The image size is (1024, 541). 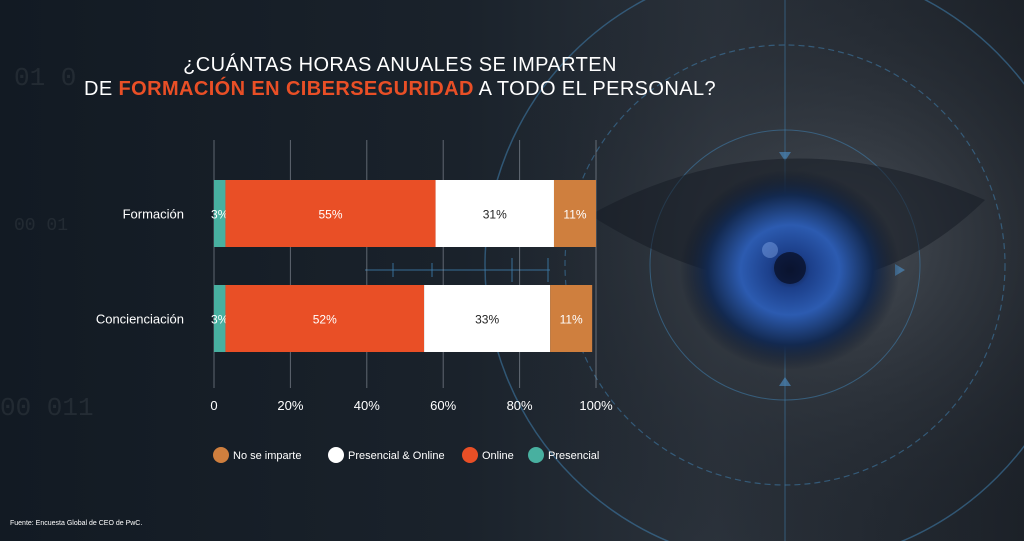 What do you see at coordinates (785, 156) in the screenshot?
I see `hud-arrow-top` at bounding box center [785, 156].